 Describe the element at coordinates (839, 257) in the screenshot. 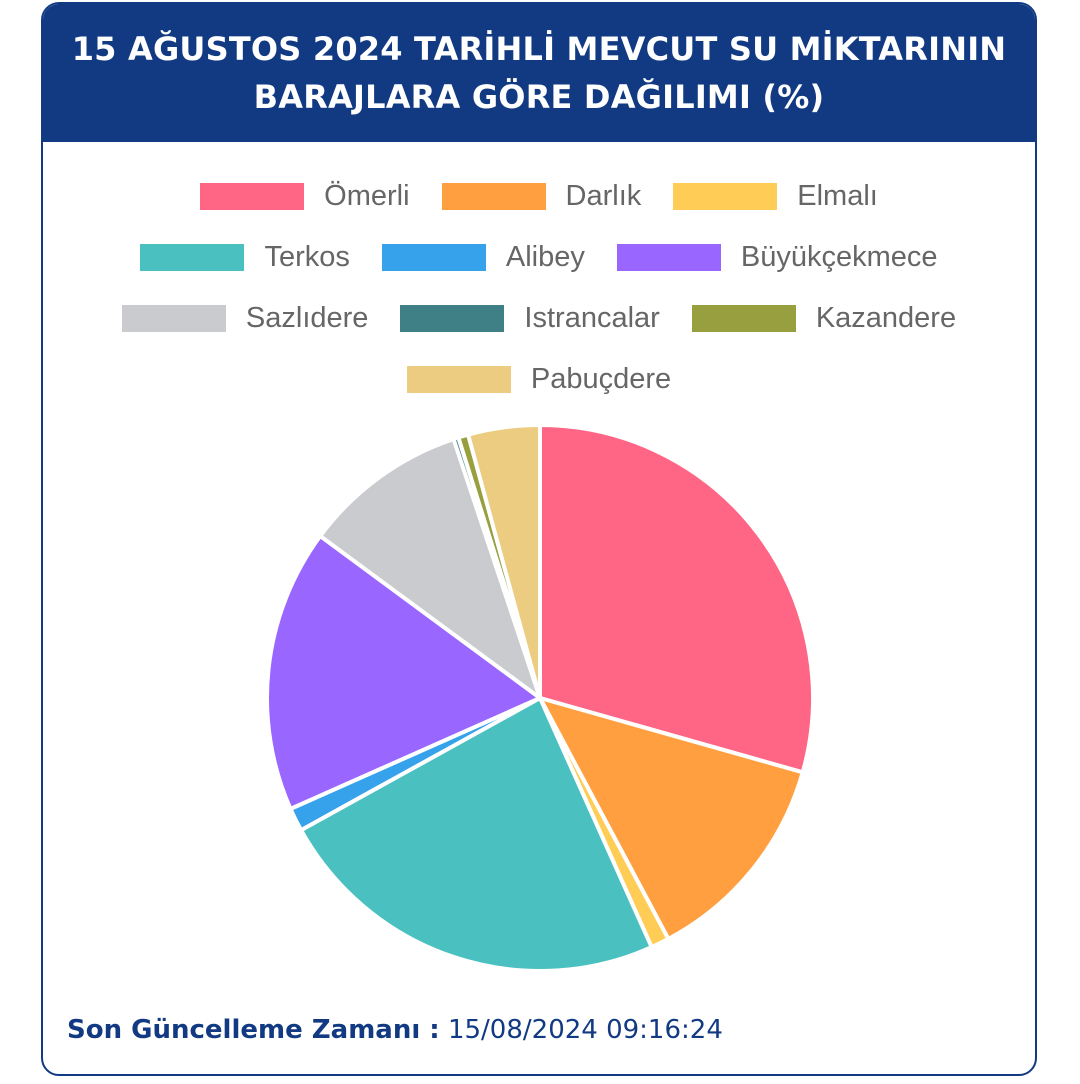

I see `legend-label: Büyükçekmece` at that location.